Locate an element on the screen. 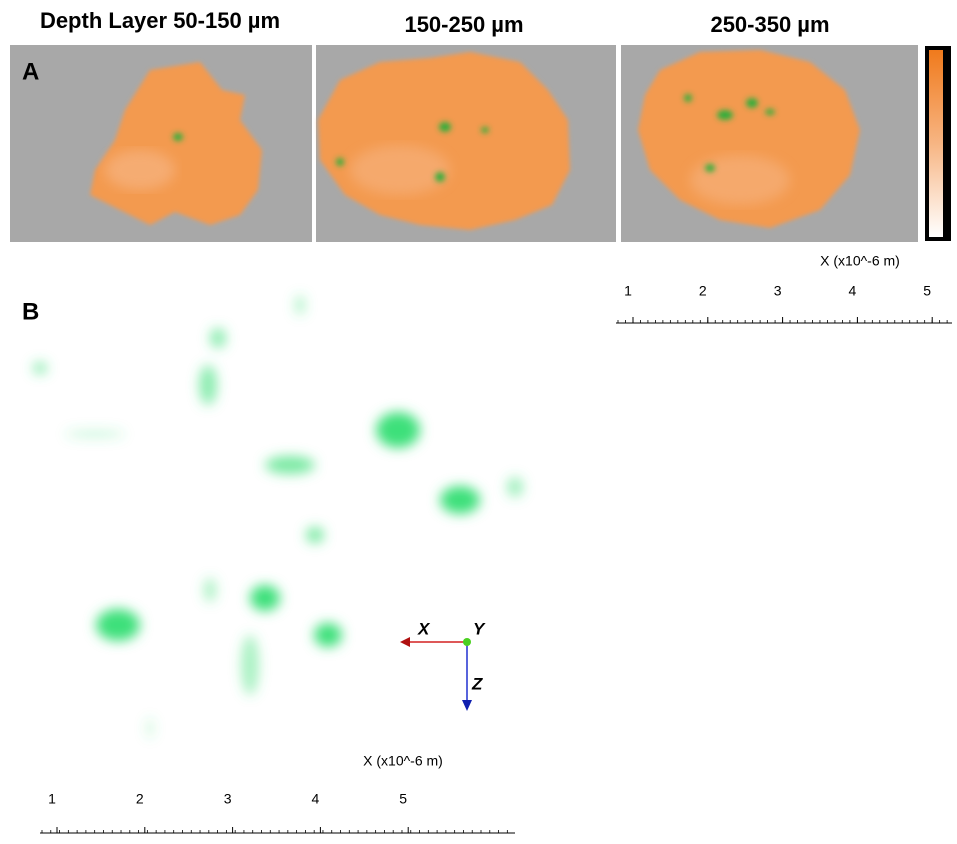 This screenshot has height=844, width=957. panel-title: 250-350 µm is located at coordinates (769, 24).